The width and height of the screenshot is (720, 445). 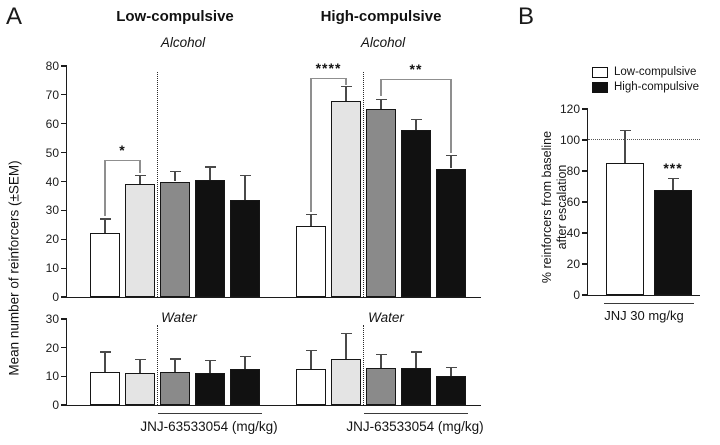 What do you see at coordinates (263, 363) in the screenshot?
I see `water-bar-chart: 0 10 20 30` at bounding box center [263, 363].